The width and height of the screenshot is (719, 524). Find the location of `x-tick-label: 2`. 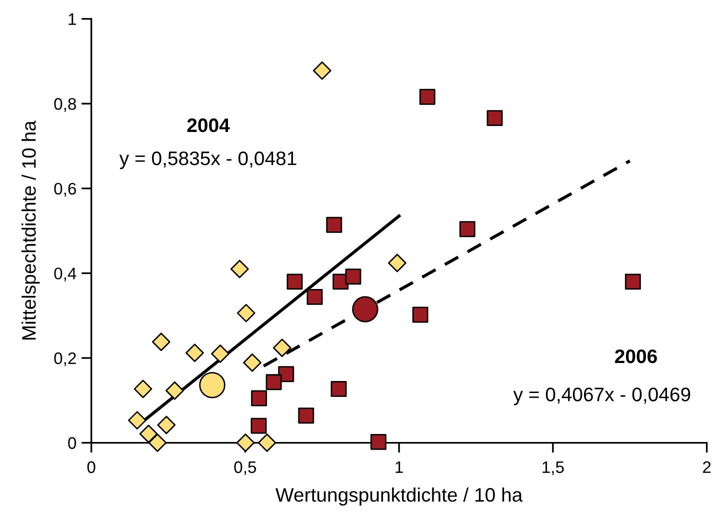

x-tick-label: 2 is located at coordinates (706, 467).